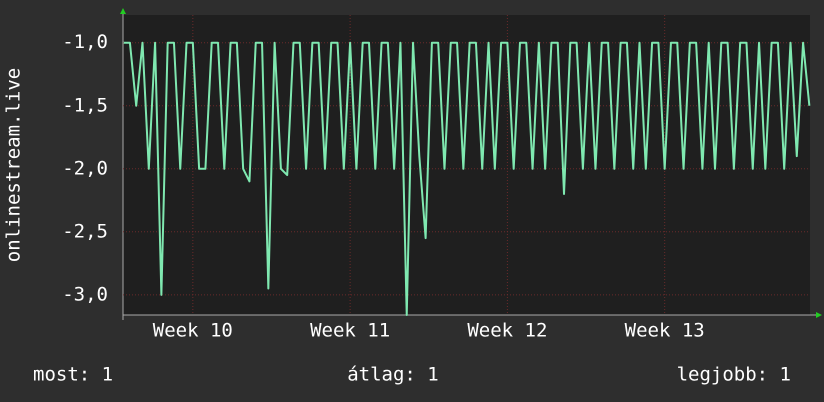  I want to click on y-axis-arrow, so click(123, 11).